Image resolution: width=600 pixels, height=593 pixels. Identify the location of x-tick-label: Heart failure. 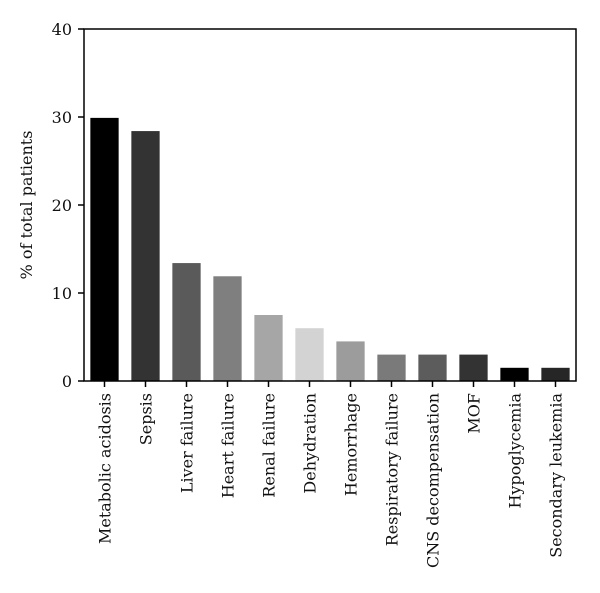
(228, 445).